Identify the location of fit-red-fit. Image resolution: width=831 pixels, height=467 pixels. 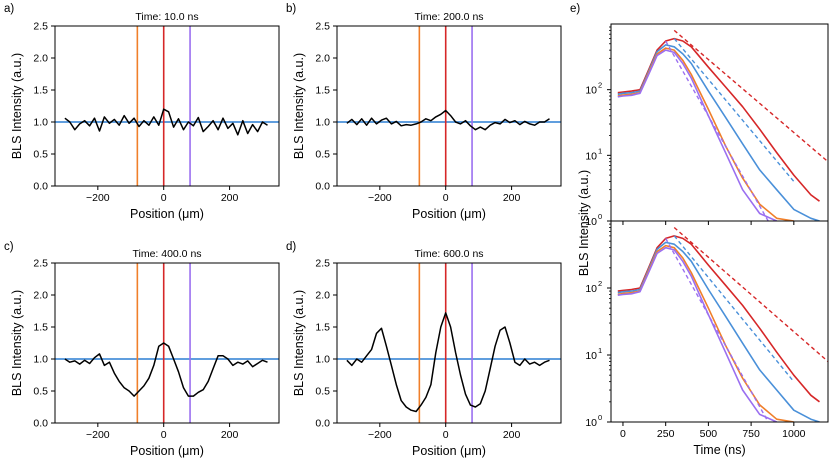
(750, 294).